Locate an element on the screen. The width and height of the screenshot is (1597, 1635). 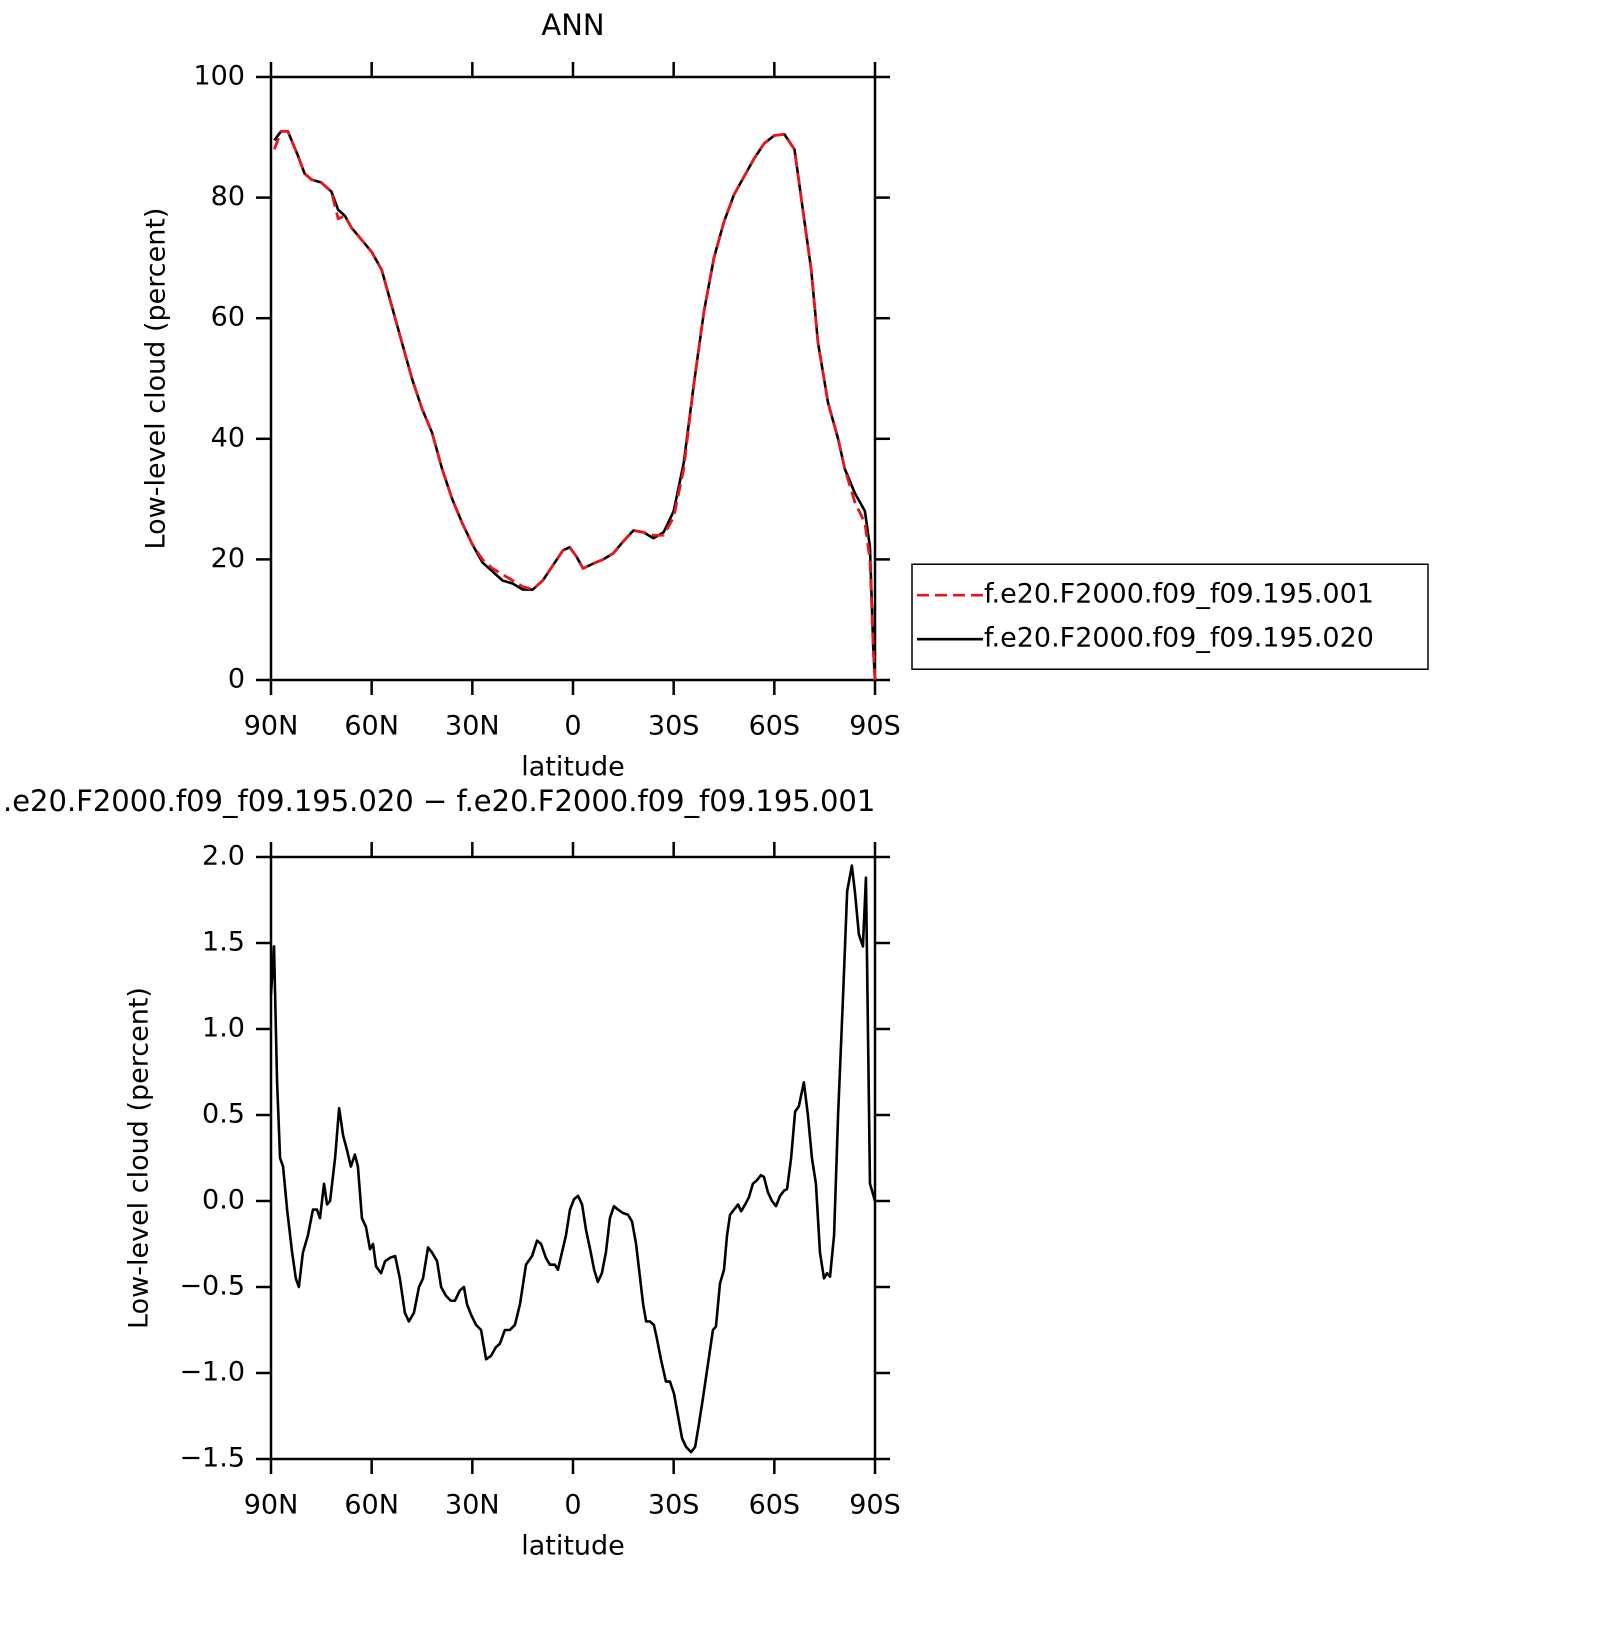
legend-box is located at coordinates (1170, 616).